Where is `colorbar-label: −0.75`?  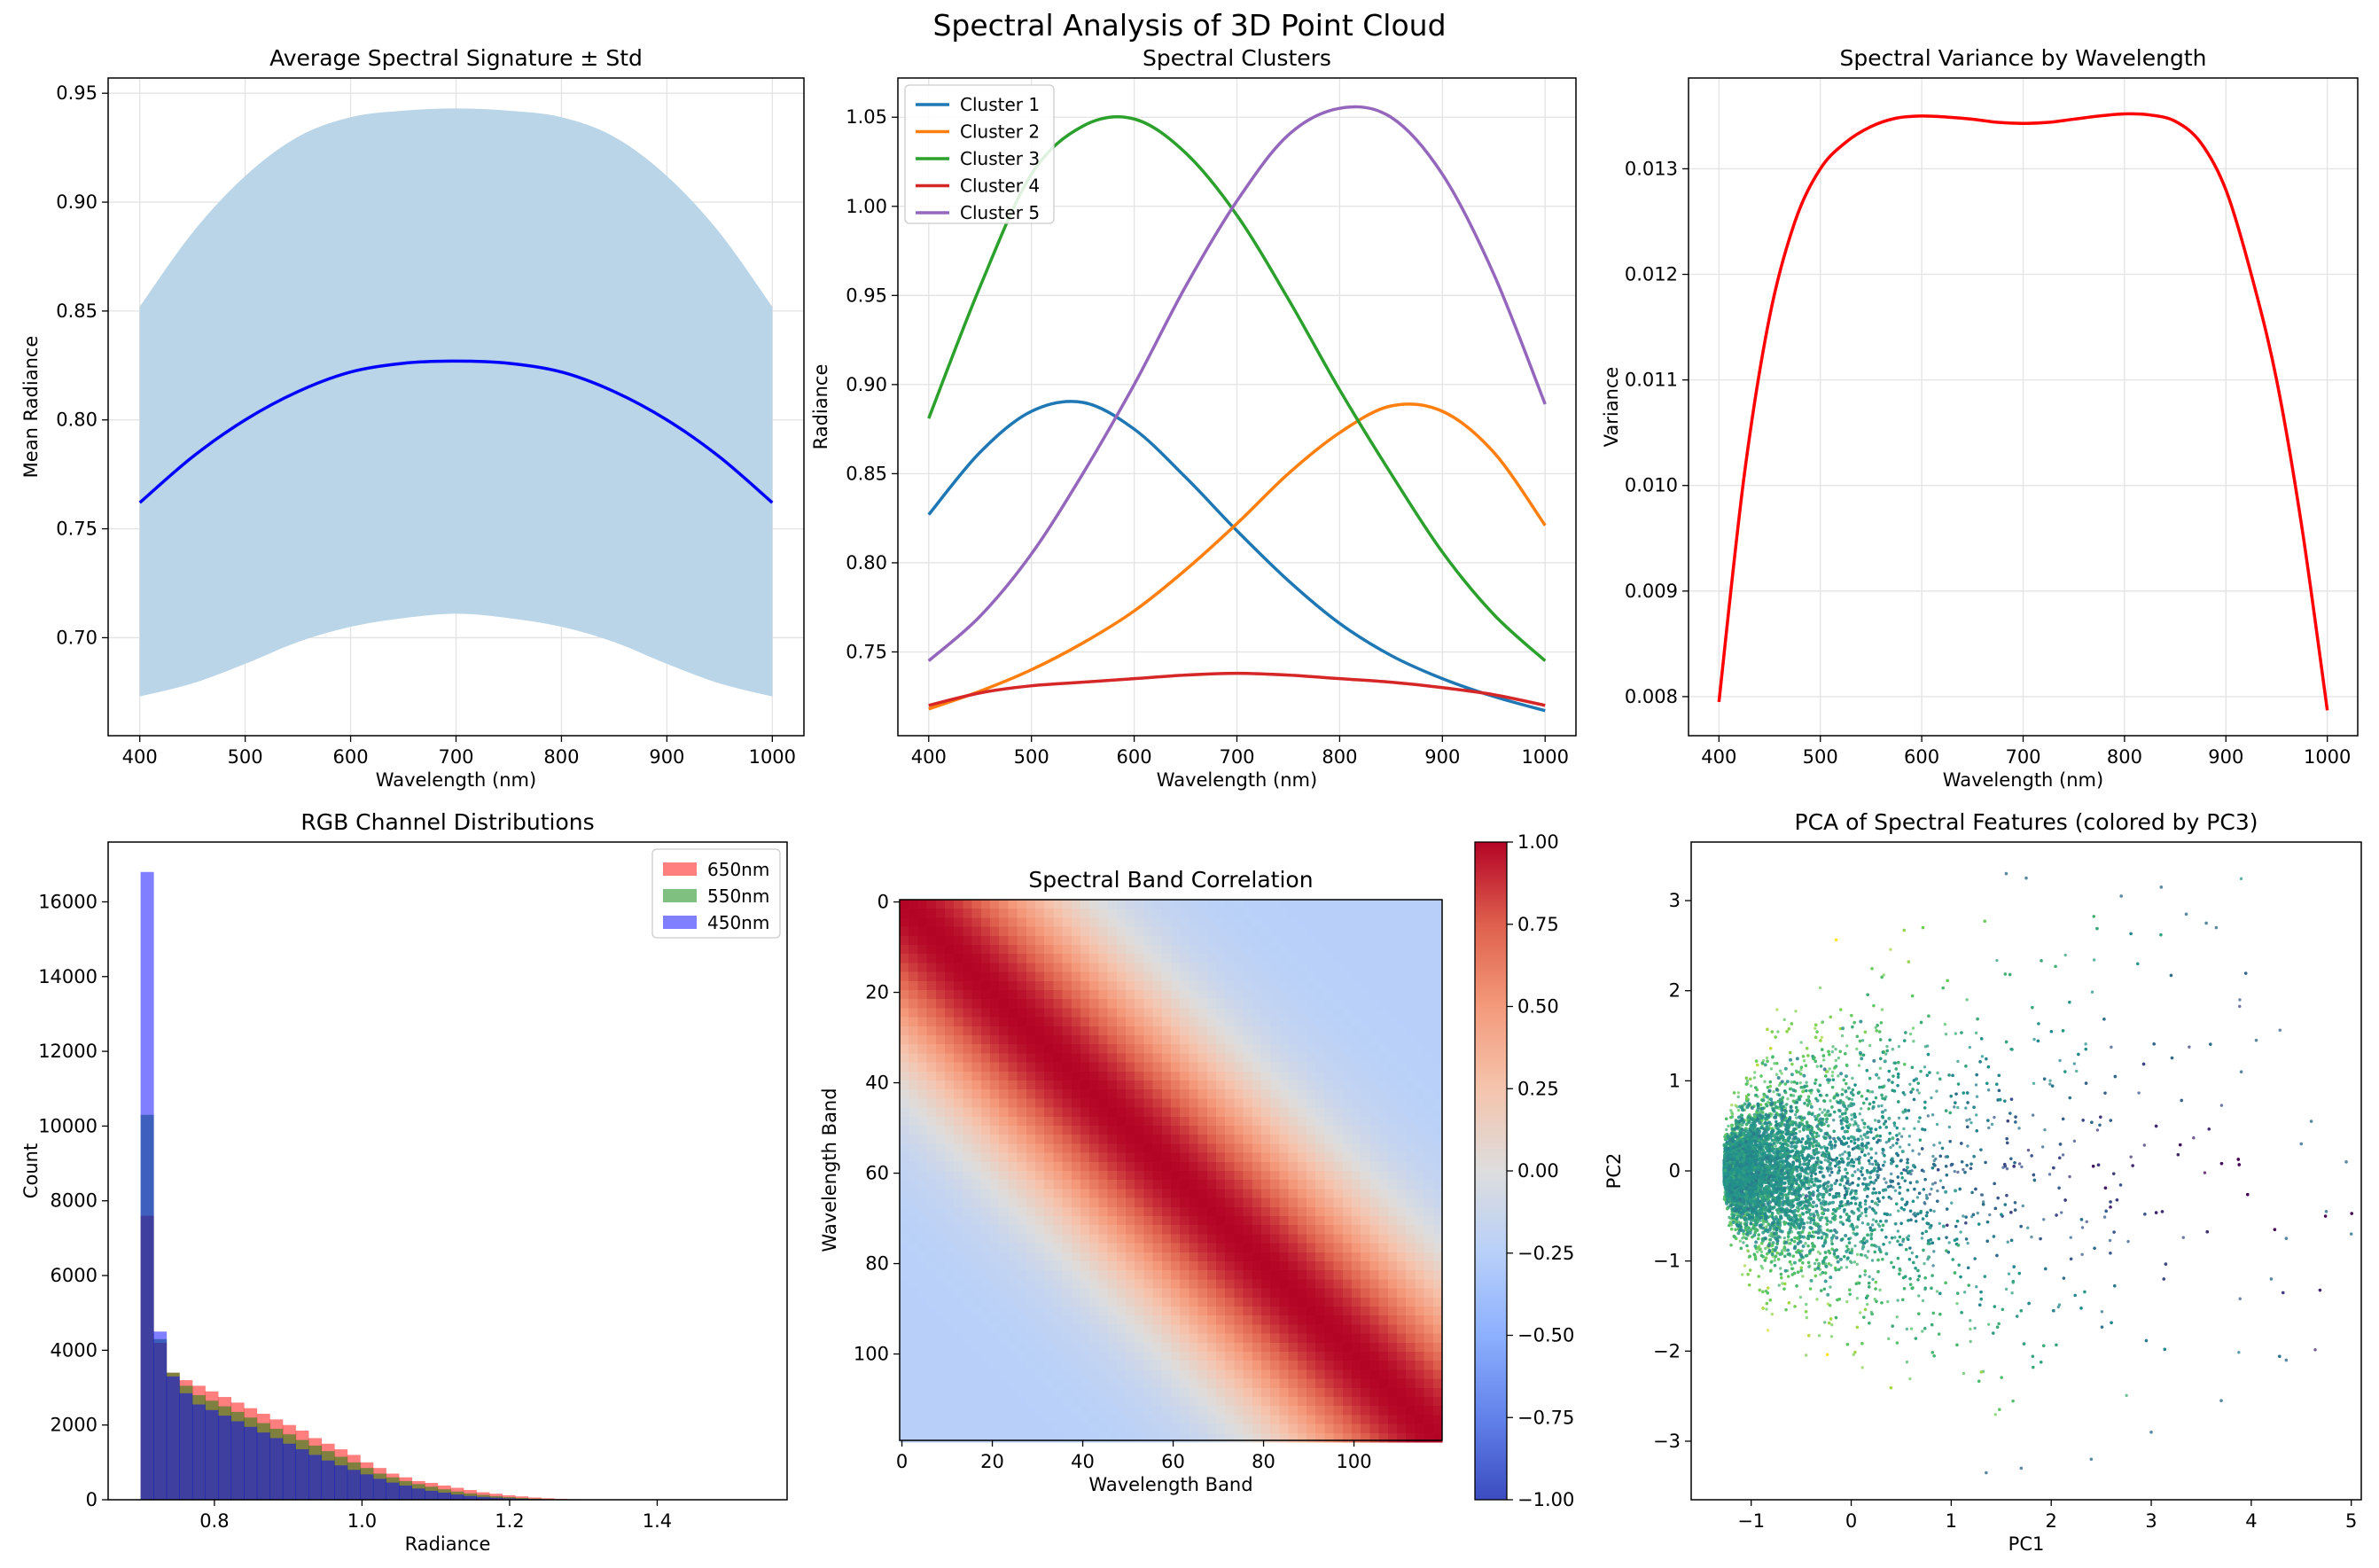 colorbar-label: −0.75 is located at coordinates (1545, 1417).